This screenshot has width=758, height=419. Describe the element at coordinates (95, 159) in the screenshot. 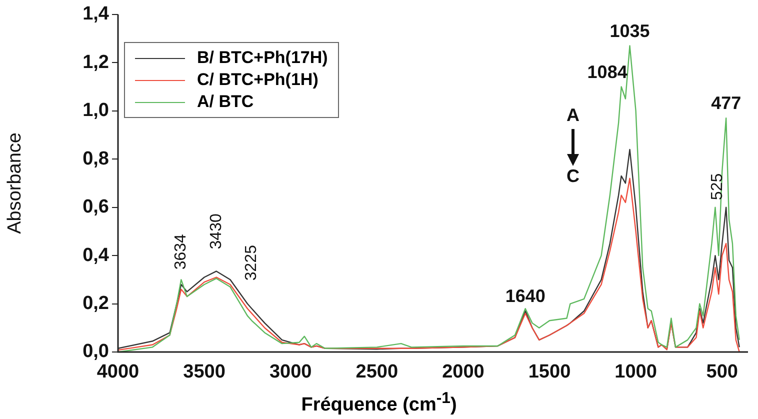

I see `y-tick-label: 0,8` at that location.